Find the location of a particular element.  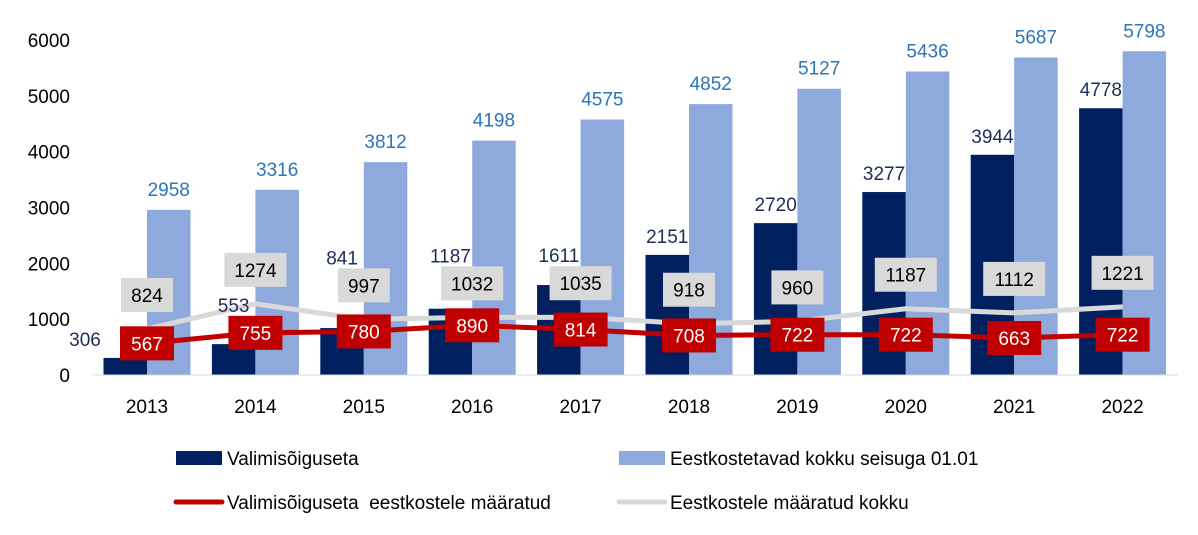

data-label-valimisoiguseta-maaratud: 814 is located at coordinates (581, 331).